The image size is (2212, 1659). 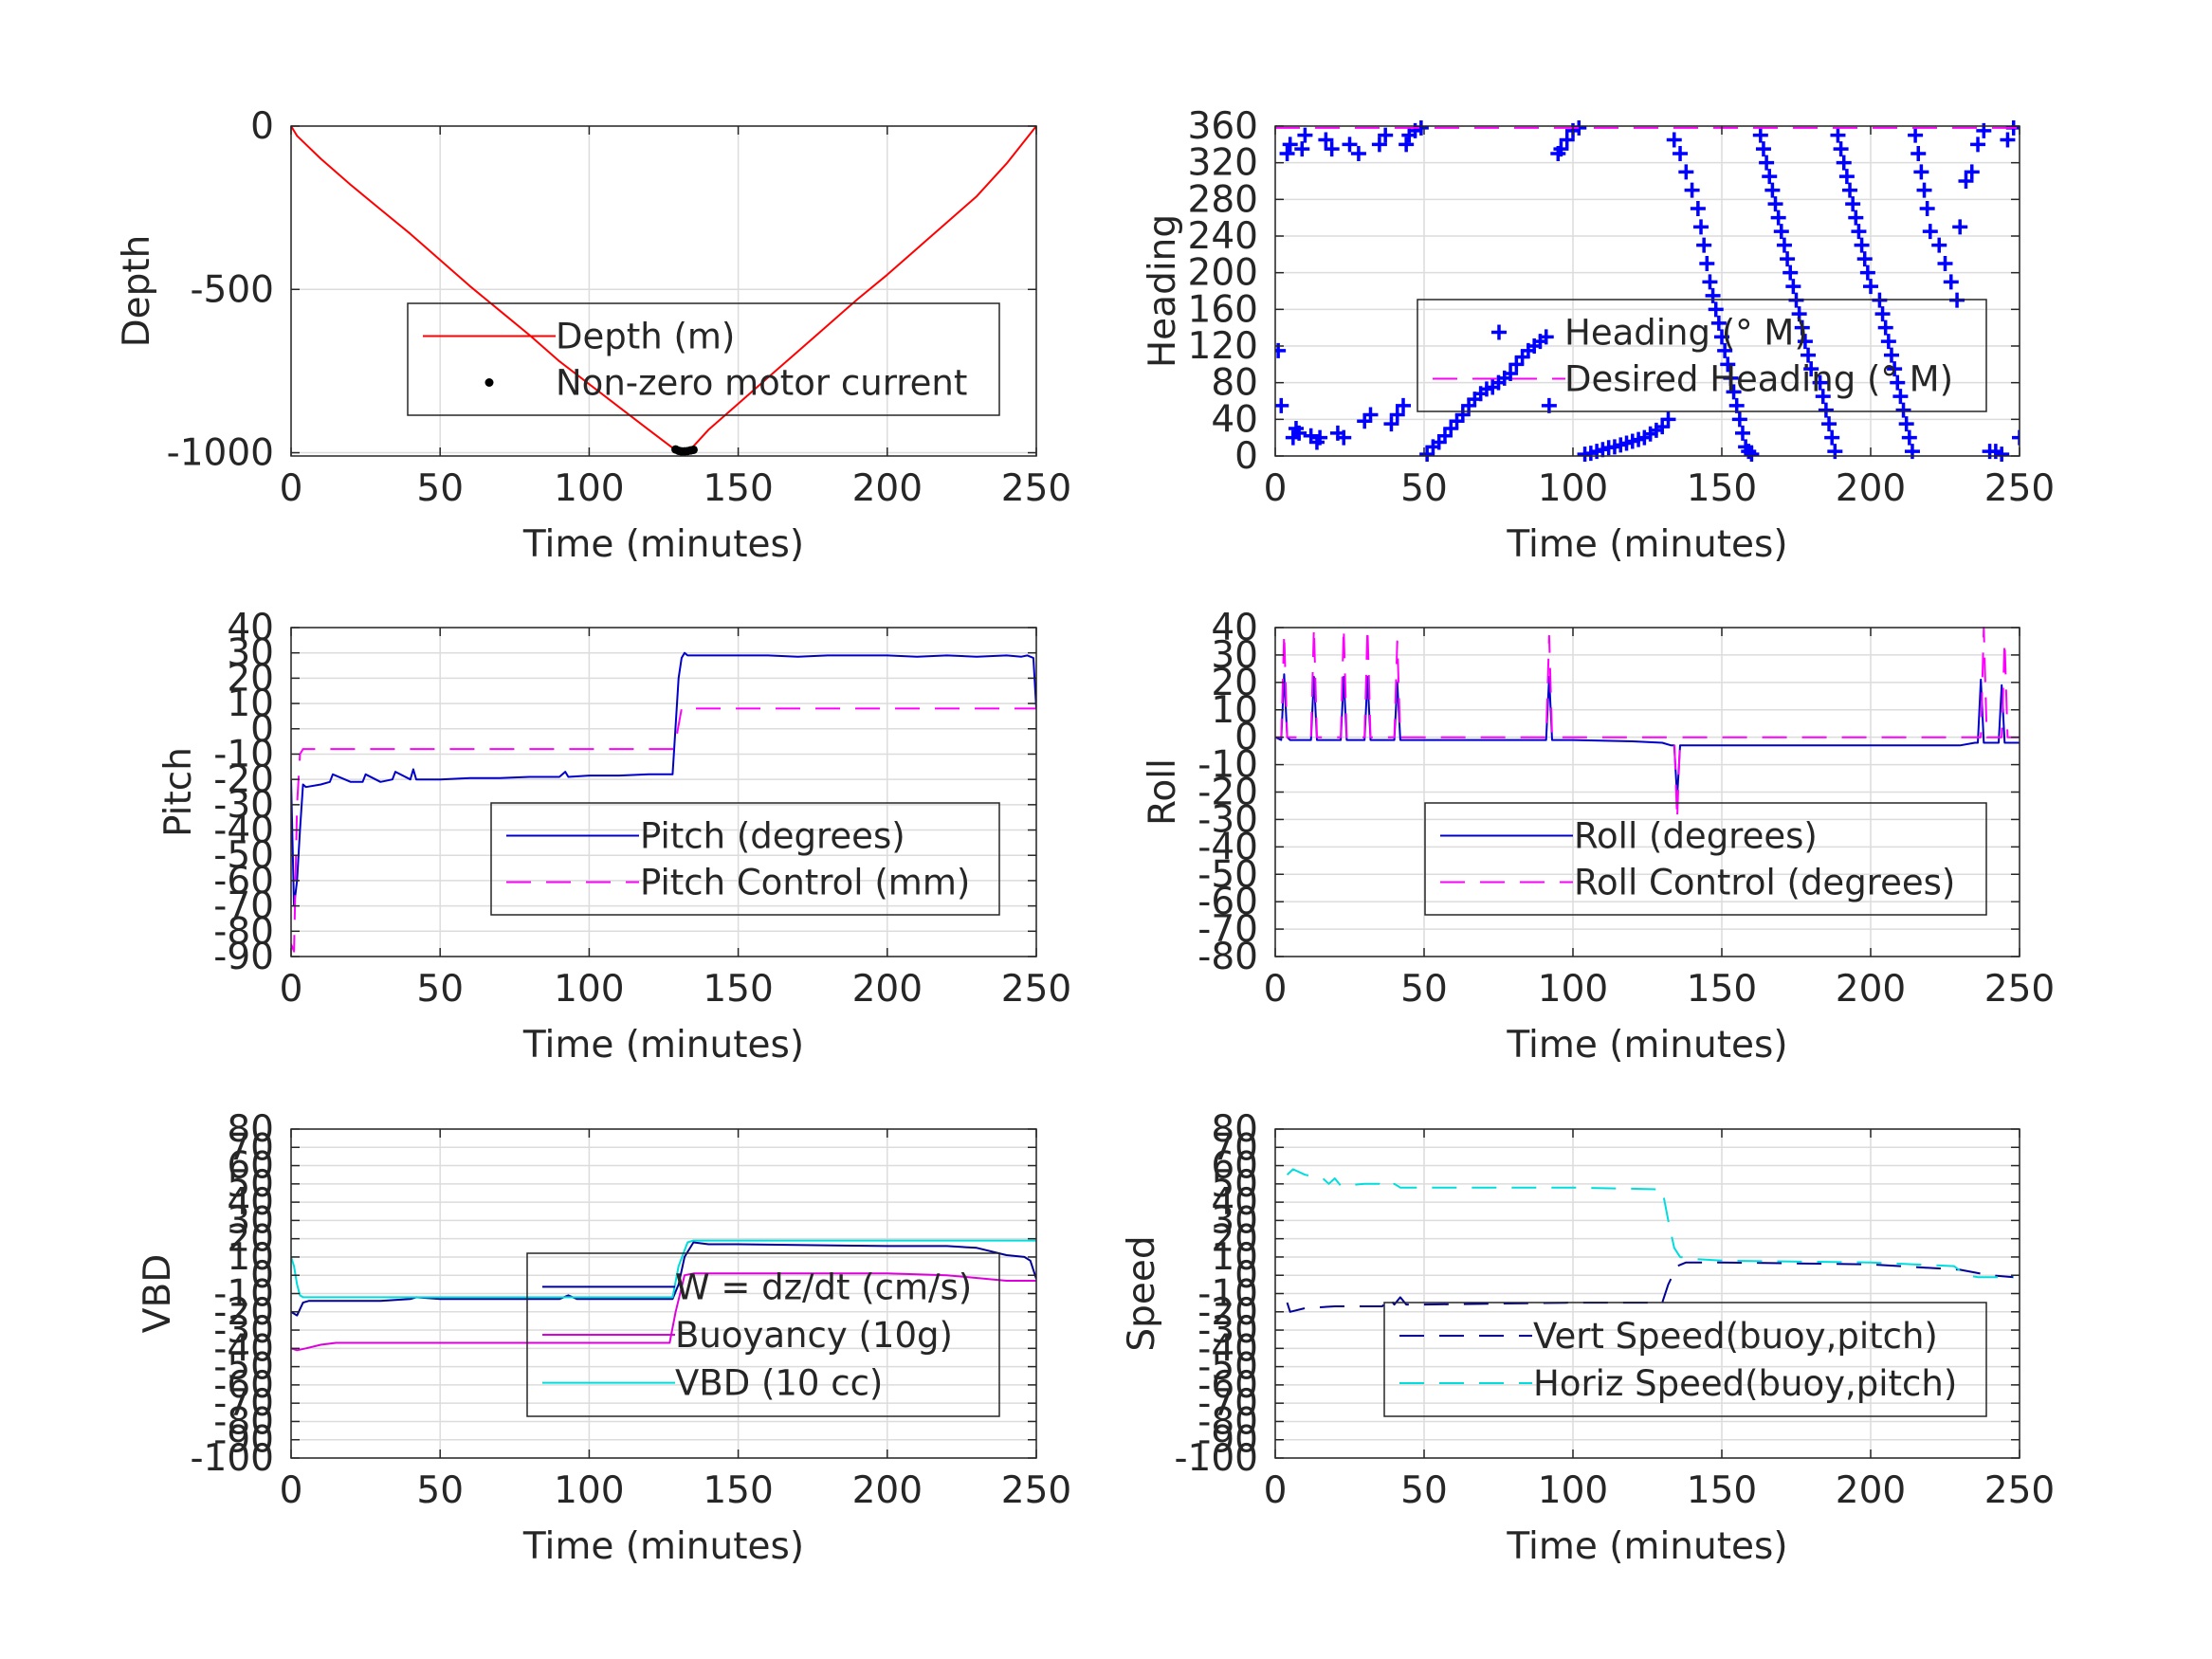 I want to click on legend: Pitch (degrees) Pitch Control (mm), so click(x=745, y=859).